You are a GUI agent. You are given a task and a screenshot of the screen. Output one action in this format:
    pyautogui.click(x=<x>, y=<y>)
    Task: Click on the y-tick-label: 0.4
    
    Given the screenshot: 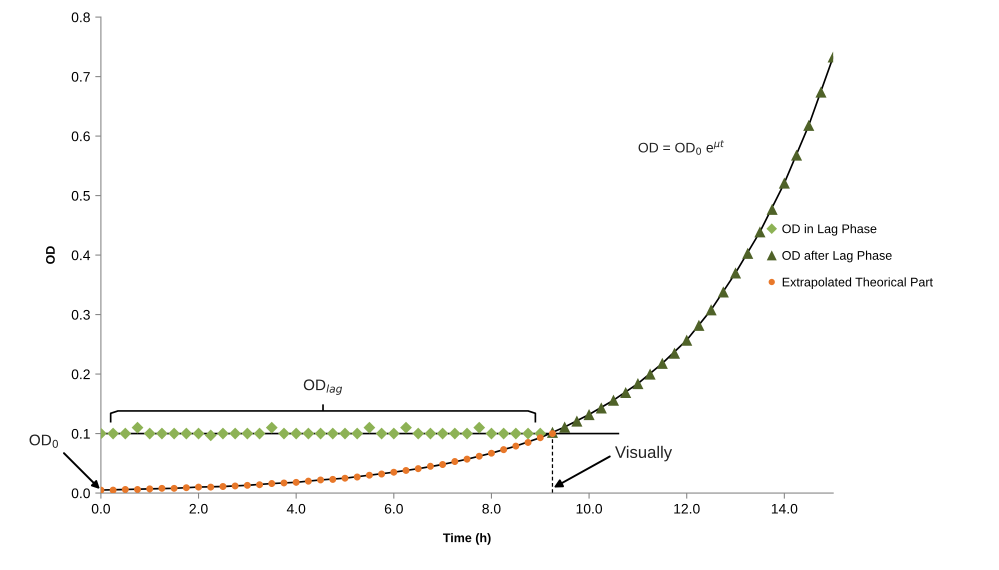 What is the action you would take?
    pyautogui.click(x=81, y=255)
    